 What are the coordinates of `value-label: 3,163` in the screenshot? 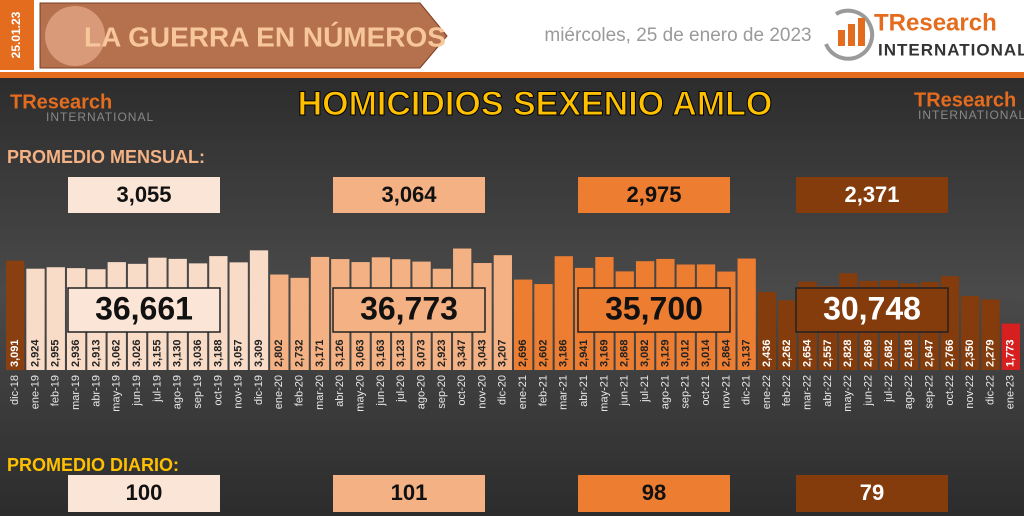 It's located at (381, 353).